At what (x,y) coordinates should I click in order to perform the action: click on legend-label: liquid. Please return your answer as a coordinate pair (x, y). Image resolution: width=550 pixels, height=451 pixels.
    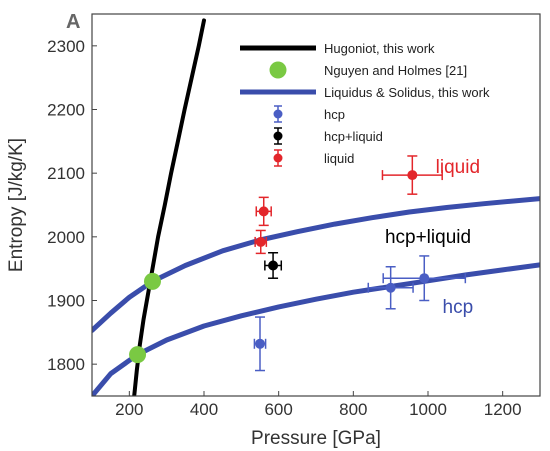
    Looking at the image, I should click on (339, 158).